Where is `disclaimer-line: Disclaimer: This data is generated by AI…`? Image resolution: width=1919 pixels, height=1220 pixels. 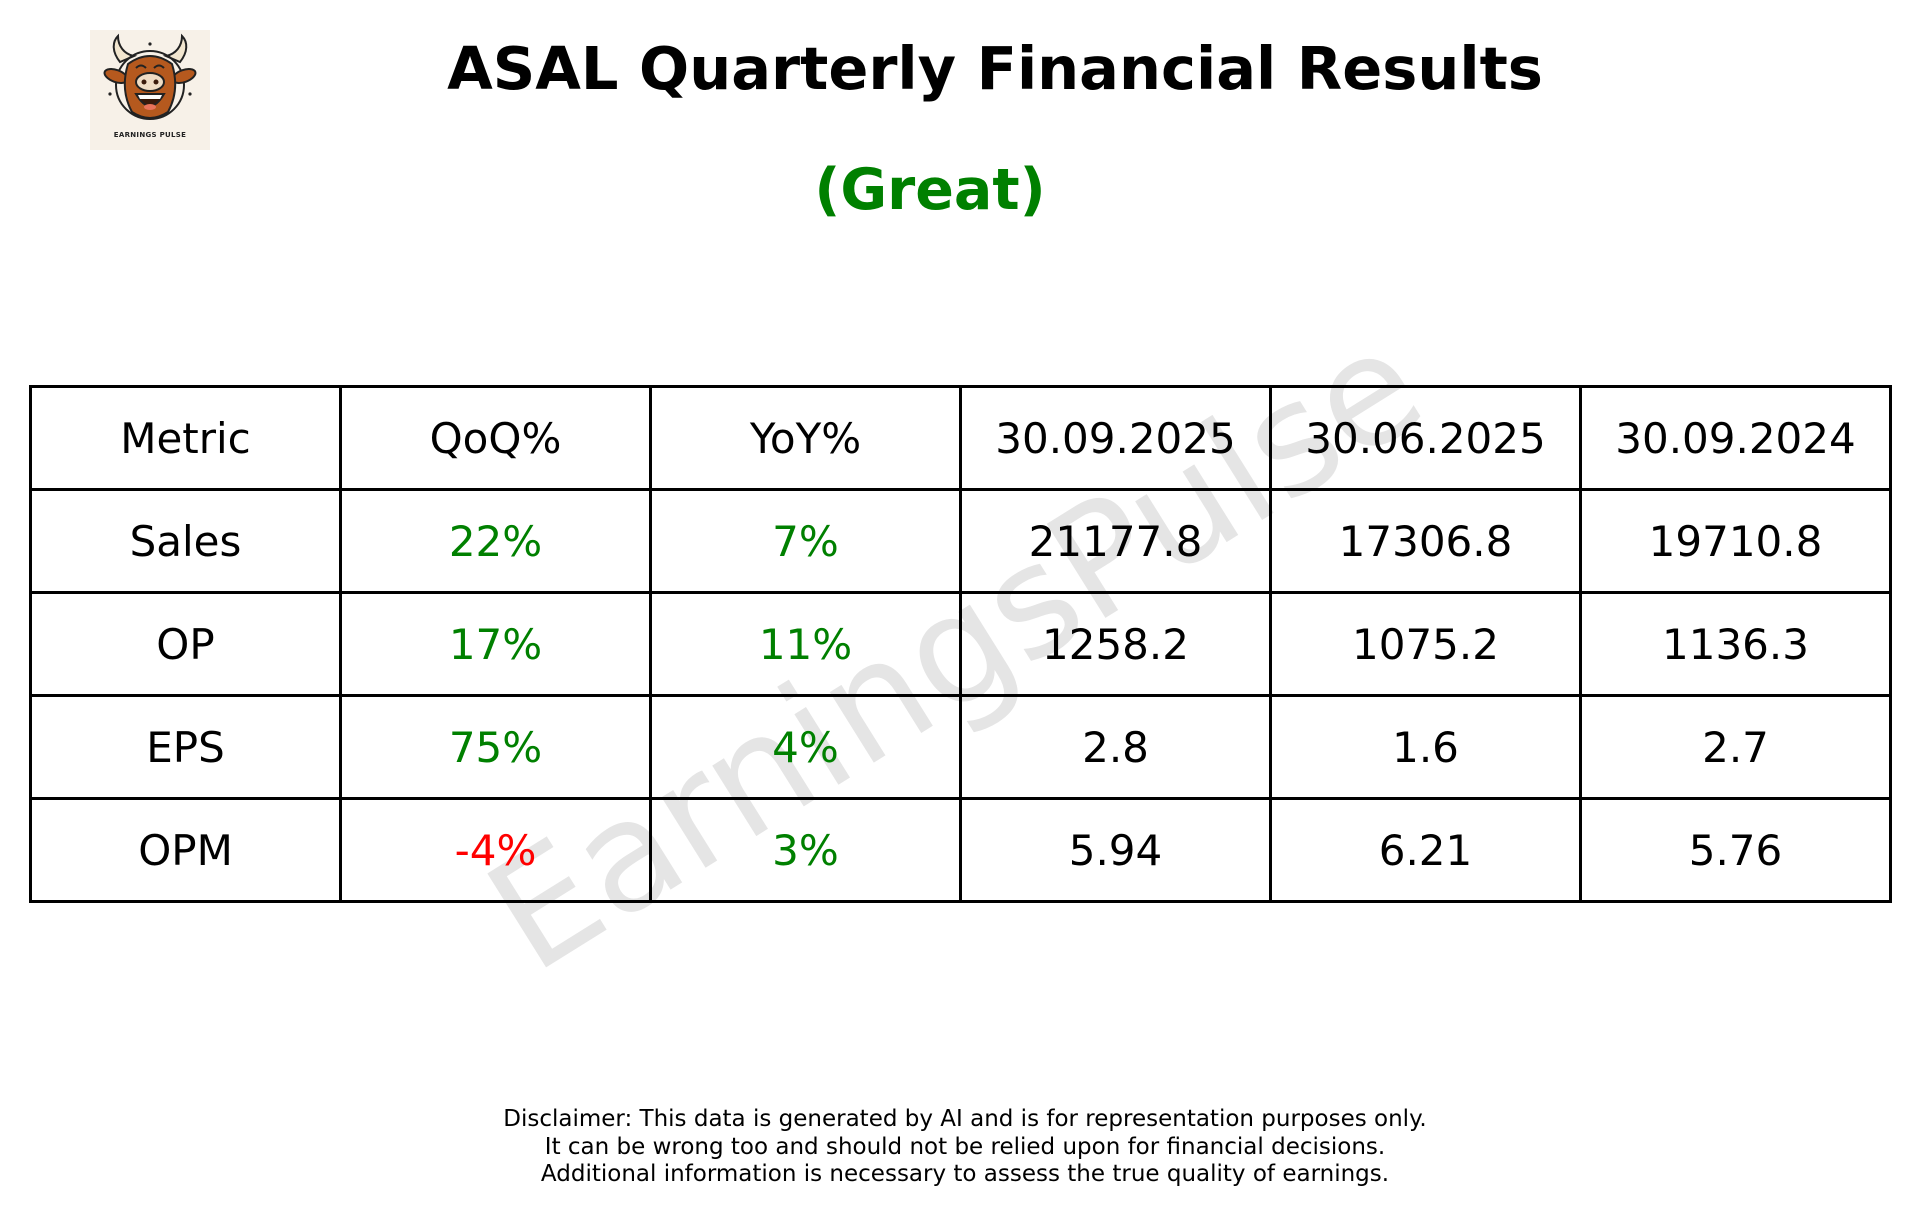
disclaimer-line: Disclaimer: This data is generated by AI… is located at coordinates (965, 1119).